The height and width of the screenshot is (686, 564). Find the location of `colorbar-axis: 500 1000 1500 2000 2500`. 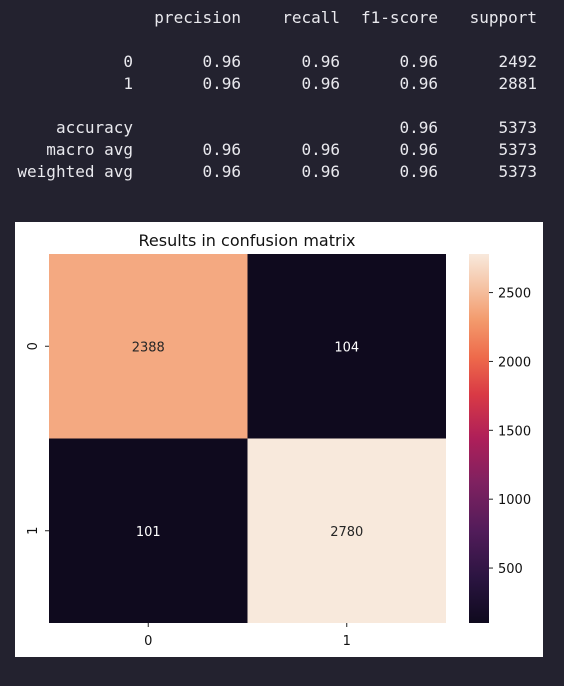

colorbar-axis: 500 1000 1500 2000 2500 is located at coordinates (510, 432).